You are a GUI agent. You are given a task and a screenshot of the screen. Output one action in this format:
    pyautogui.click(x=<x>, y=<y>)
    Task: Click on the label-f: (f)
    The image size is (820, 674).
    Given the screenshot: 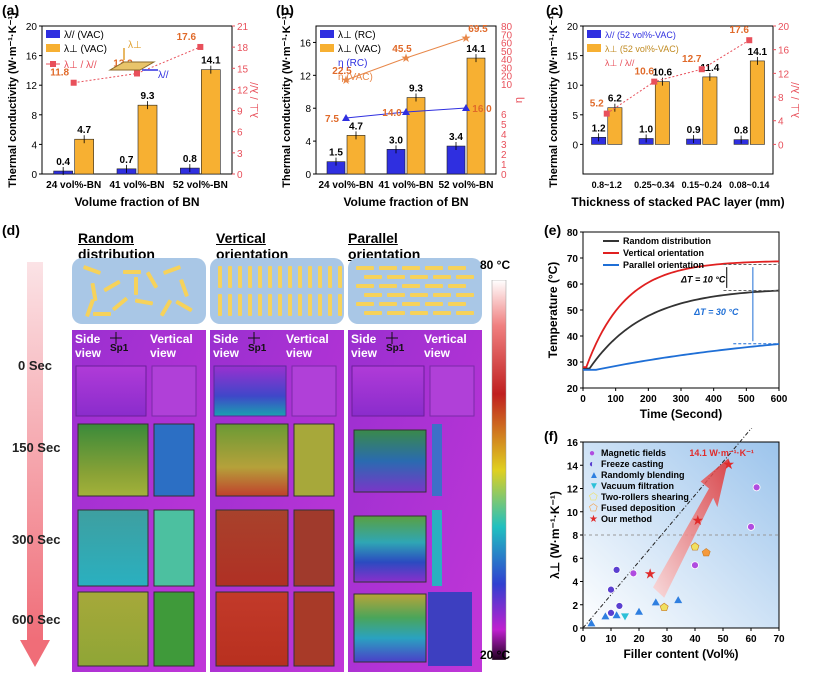 What is the action you would take?
    pyautogui.click(x=551, y=436)
    